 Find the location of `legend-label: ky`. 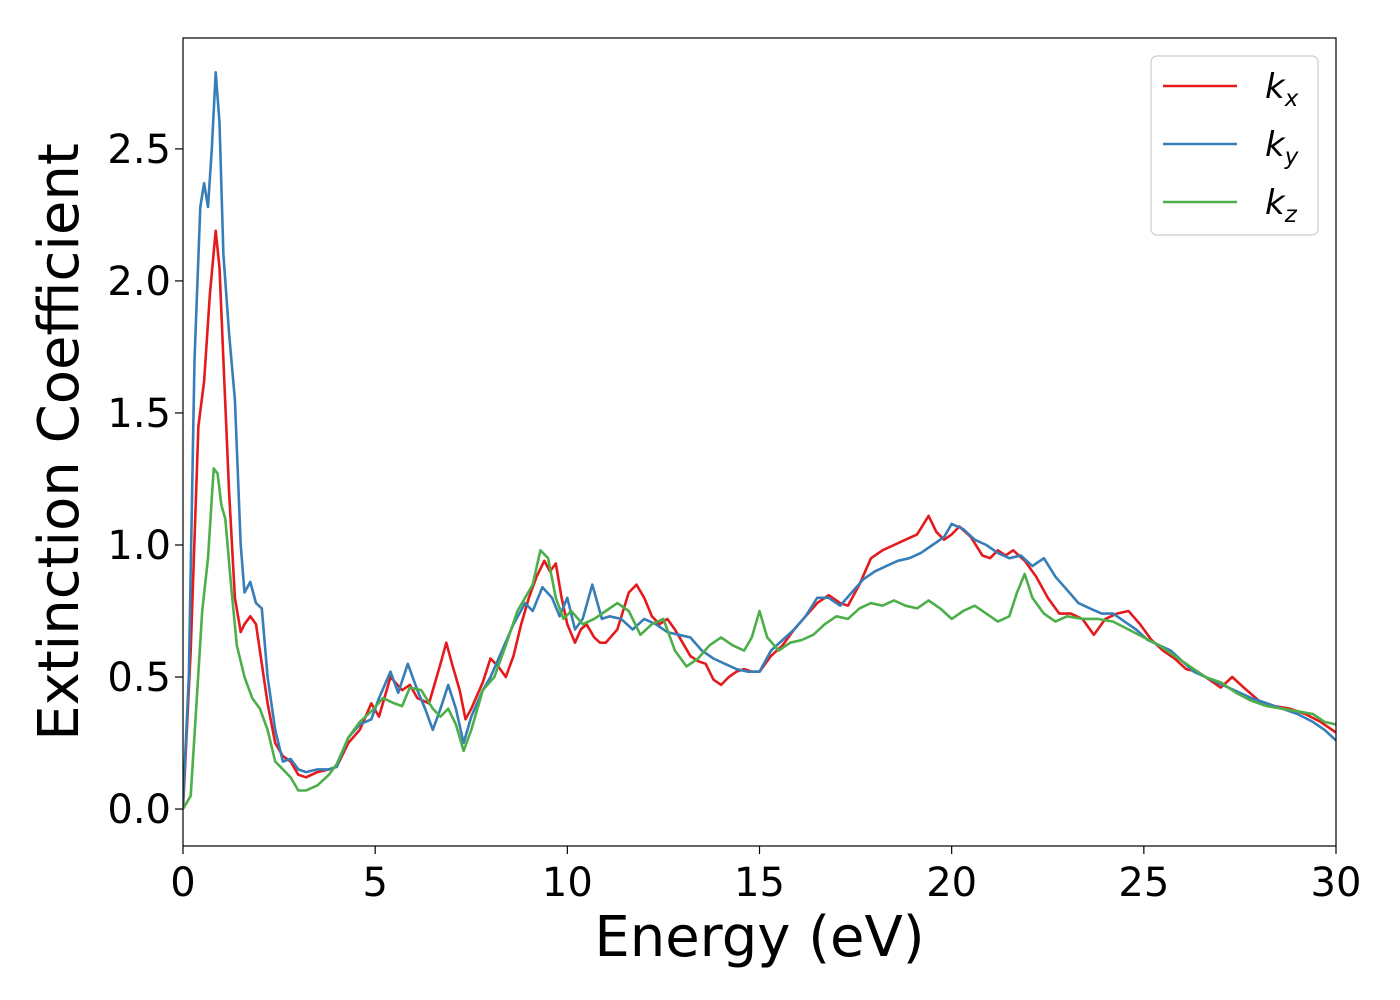

legend-label: ky is located at coordinates (1282, 147).